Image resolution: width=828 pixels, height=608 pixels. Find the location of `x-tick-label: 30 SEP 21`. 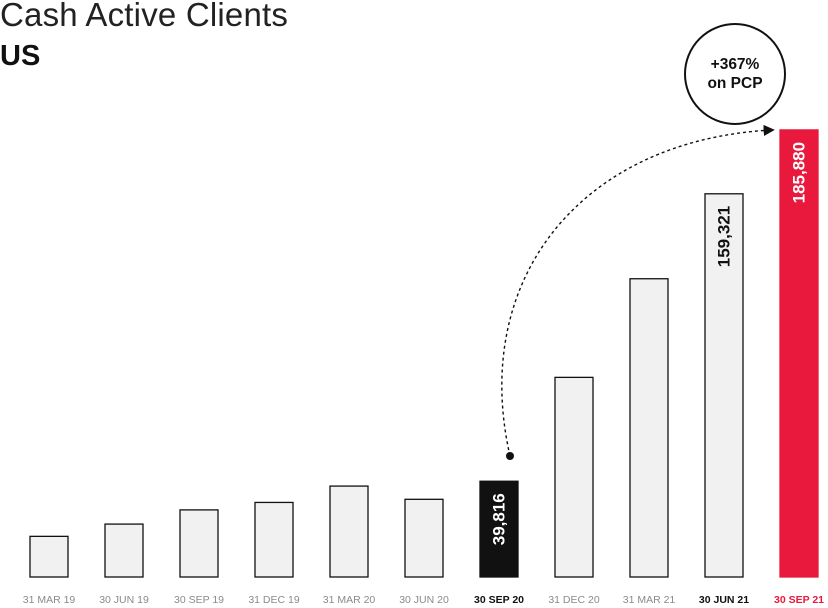

x-tick-label: 30 SEP 21 is located at coordinates (799, 600).